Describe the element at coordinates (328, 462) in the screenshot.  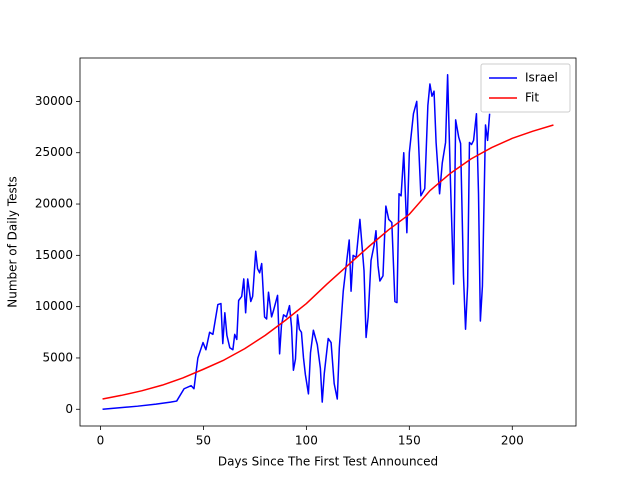
I see `x-axis-label: Days Since The First Test Announced` at that location.